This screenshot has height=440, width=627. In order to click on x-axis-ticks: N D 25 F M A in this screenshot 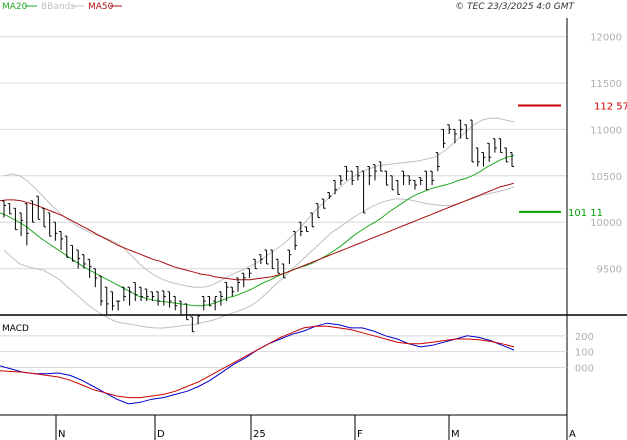, I will do `click(315, 427)`.